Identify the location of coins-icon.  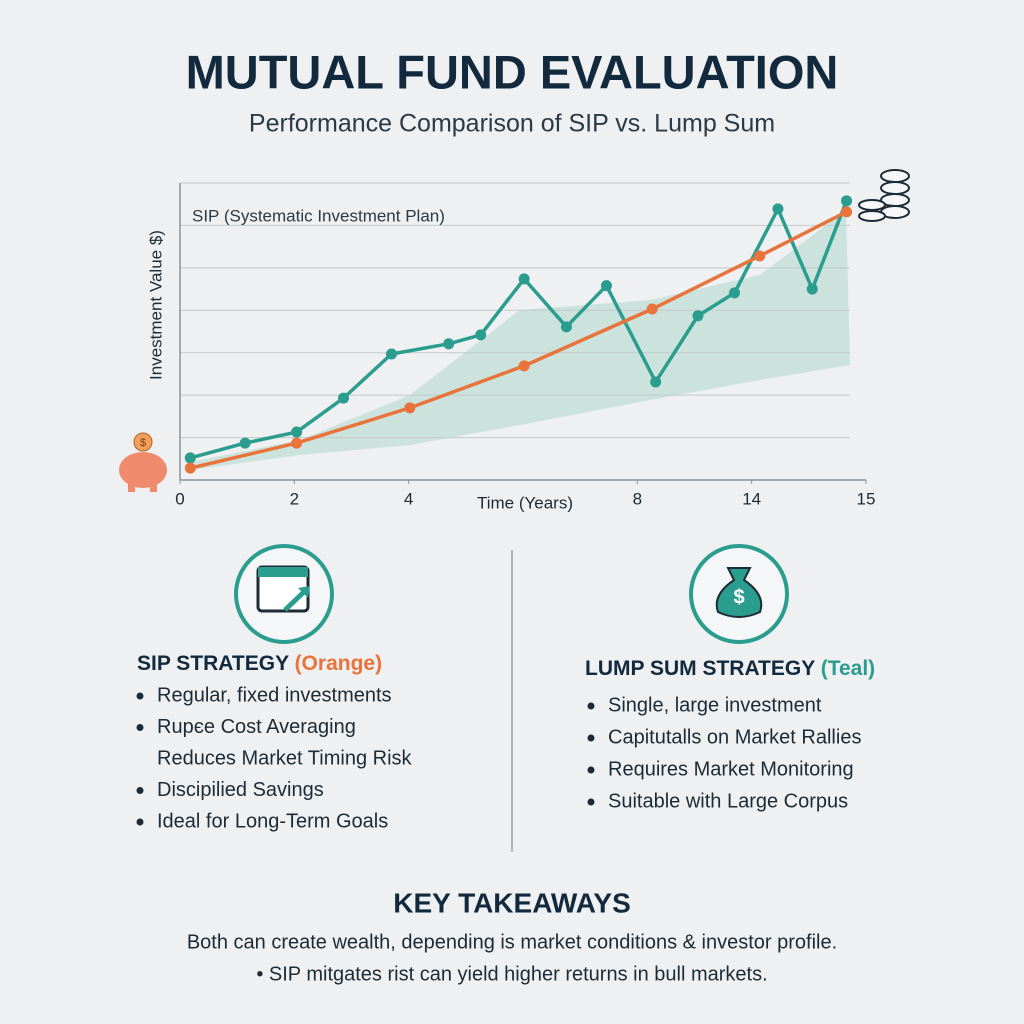
(884, 195).